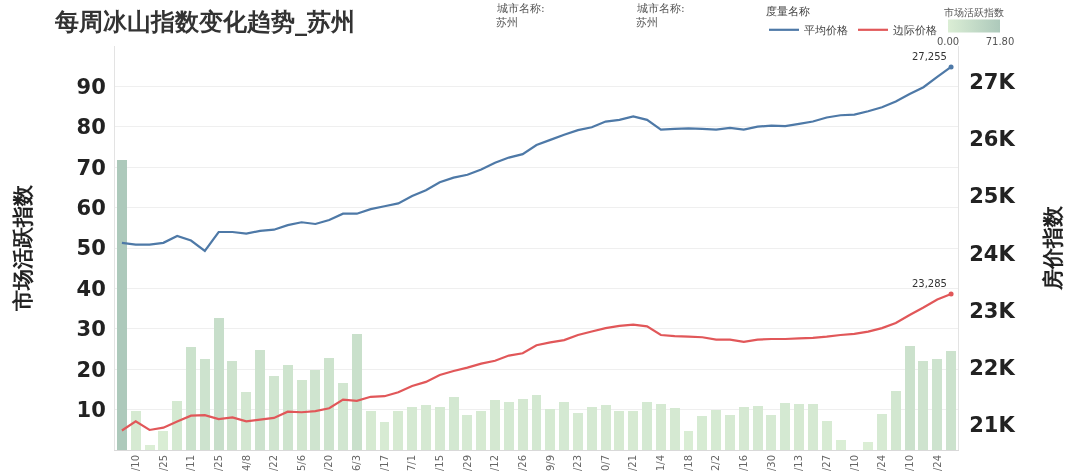  I want to click on x-tick-label: /23, so click(578, 463).